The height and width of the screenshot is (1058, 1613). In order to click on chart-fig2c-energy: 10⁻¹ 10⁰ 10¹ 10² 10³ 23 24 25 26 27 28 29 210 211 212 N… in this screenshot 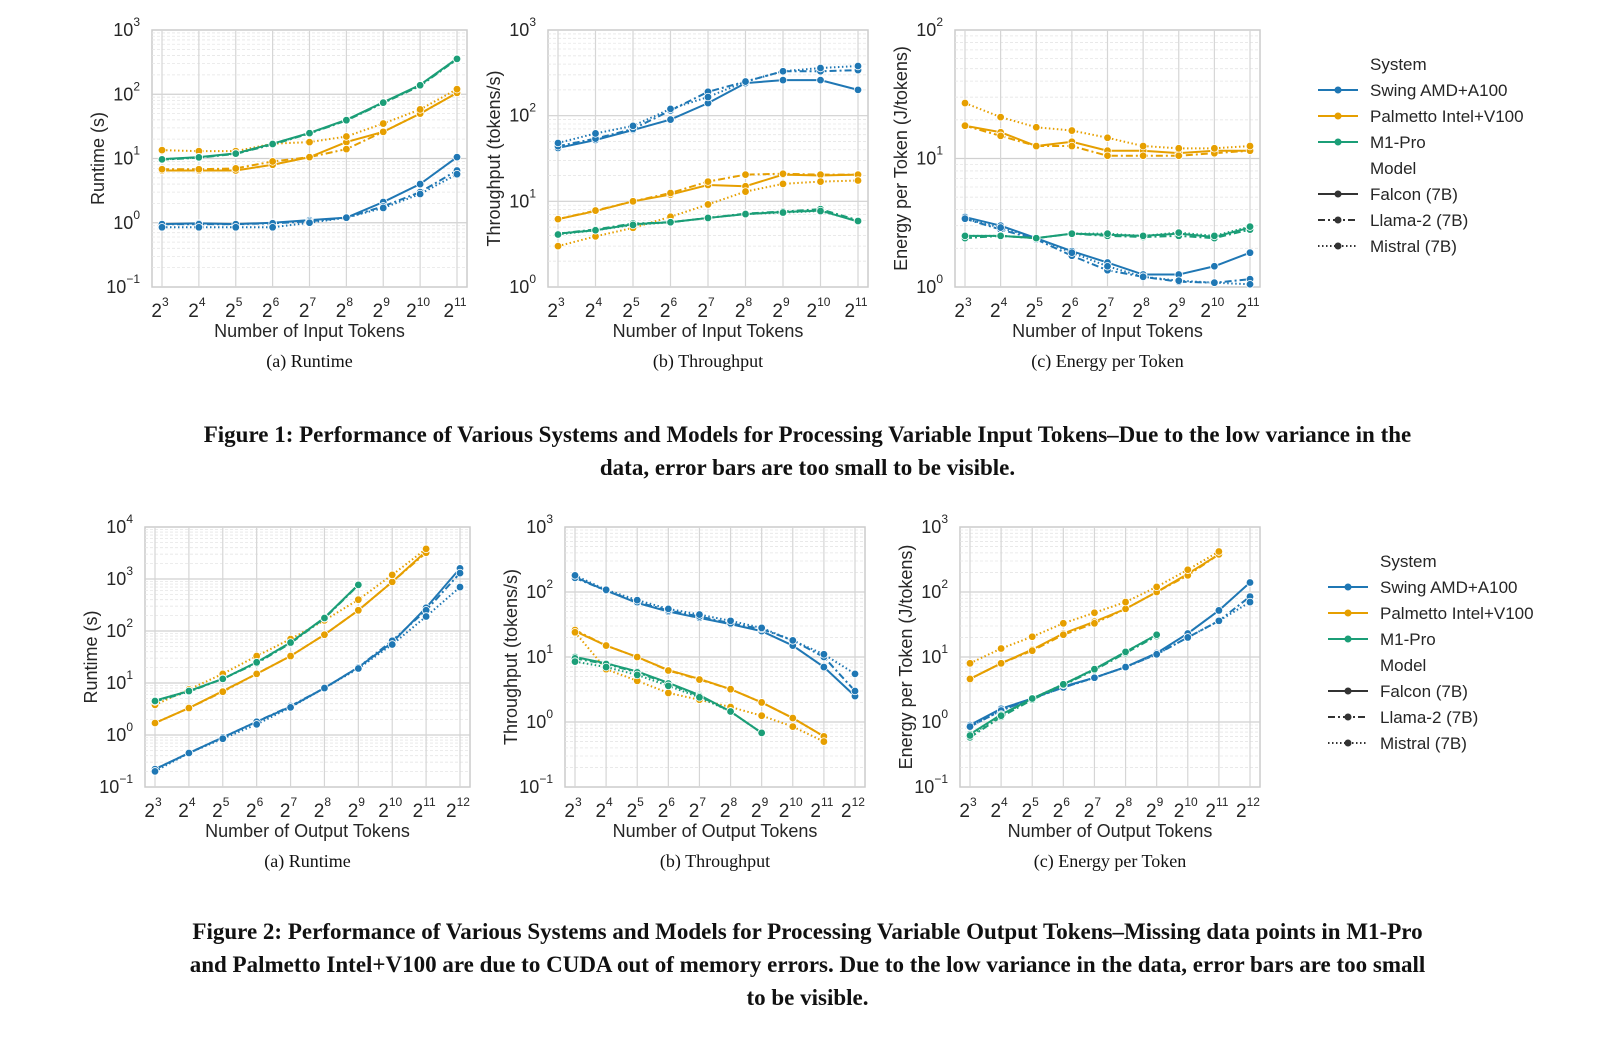, I will do `click(1078, 692)`.